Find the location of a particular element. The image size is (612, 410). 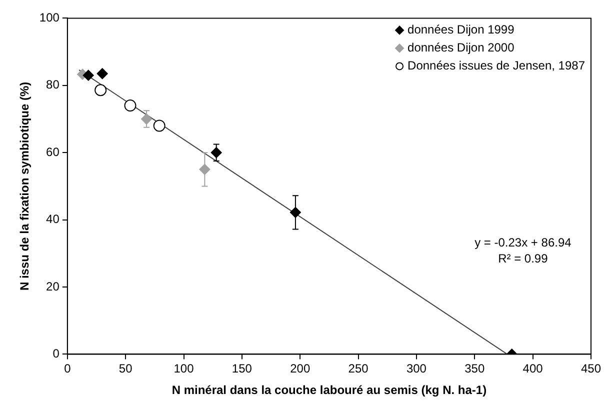

y-tick-label: 40 is located at coordinates (53, 219).